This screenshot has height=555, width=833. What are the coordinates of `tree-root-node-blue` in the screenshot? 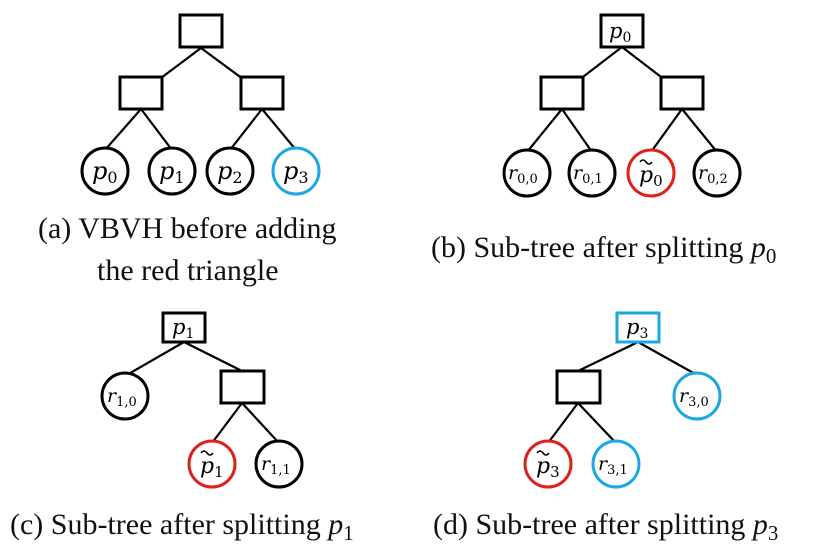 It's located at (638, 327).